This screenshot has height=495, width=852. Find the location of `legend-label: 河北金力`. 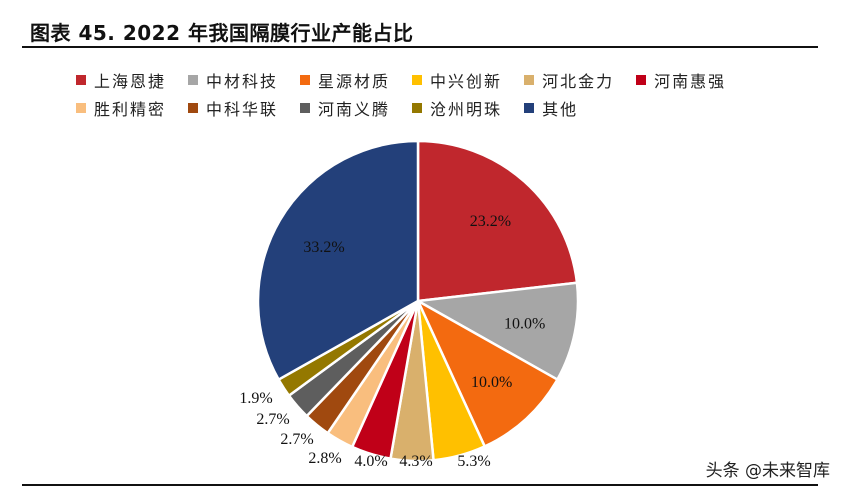

legend-label: 河北金力 is located at coordinates (578, 81).